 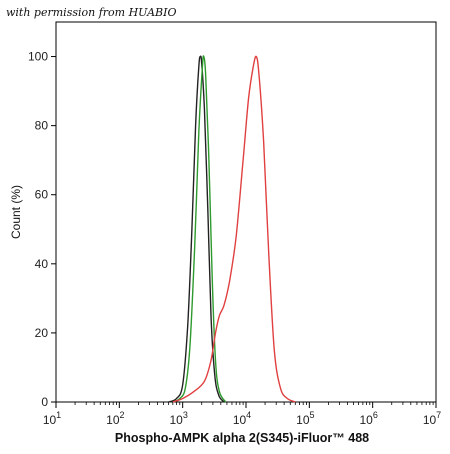 What do you see at coordinates (16, 212) in the screenshot?
I see `y-axis-title: Count (%)` at bounding box center [16, 212].